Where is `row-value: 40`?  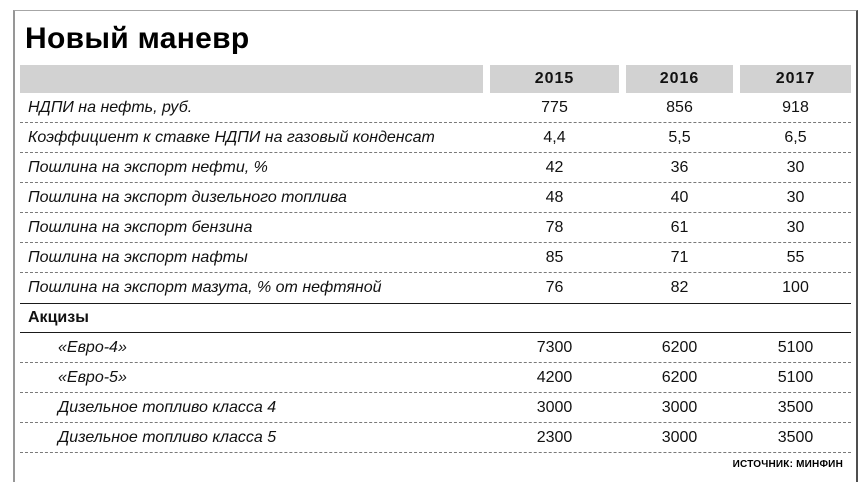
row-value: 40 is located at coordinates (679, 197).